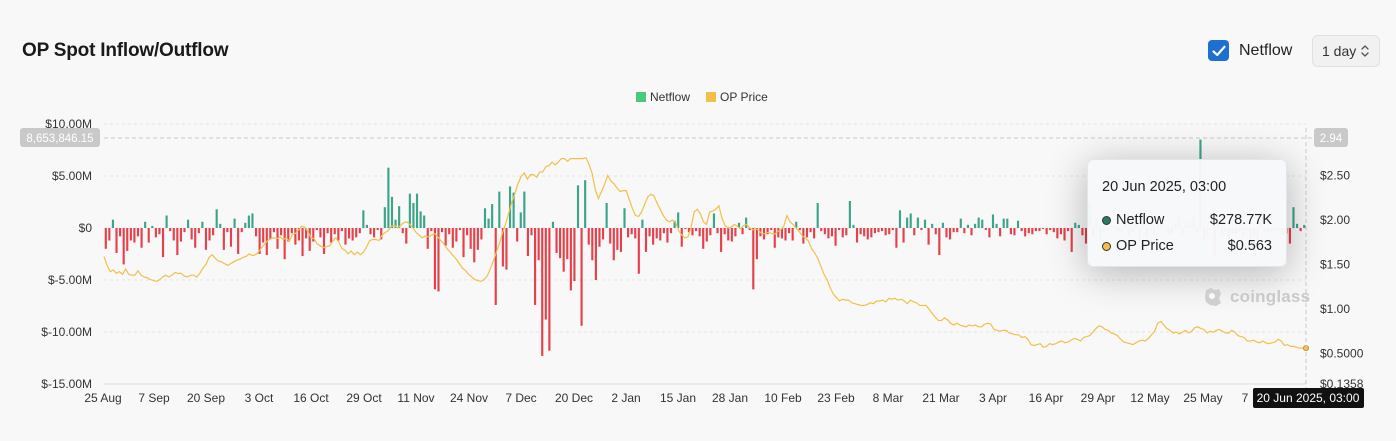 This screenshot has width=1396, height=441. I want to click on crosshair-left-label: 8,653,846.15, so click(59, 139).